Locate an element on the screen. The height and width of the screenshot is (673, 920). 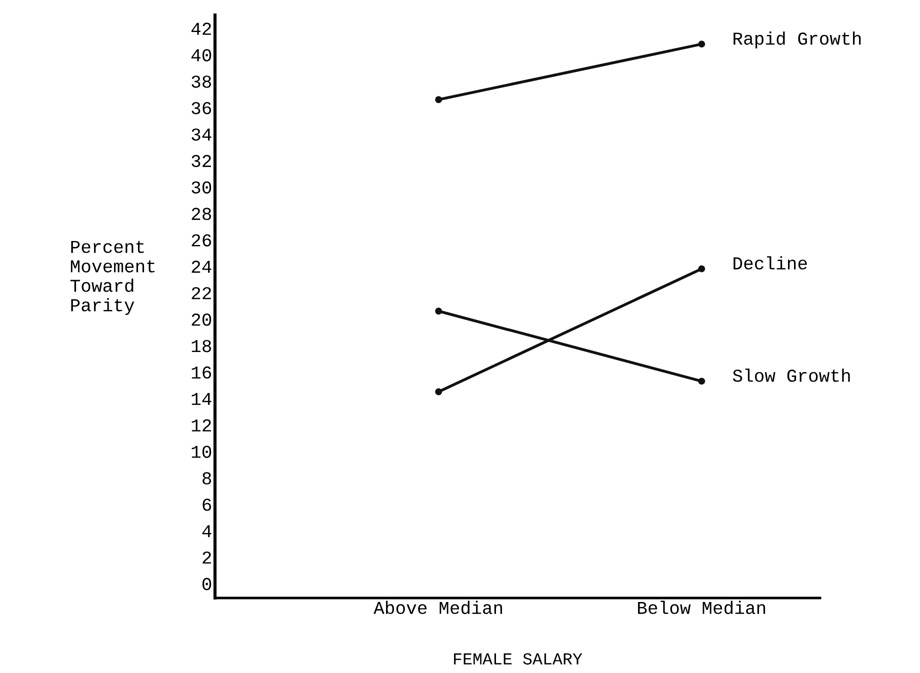
y-tick-label: 20 is located at coordinates (202, 320).